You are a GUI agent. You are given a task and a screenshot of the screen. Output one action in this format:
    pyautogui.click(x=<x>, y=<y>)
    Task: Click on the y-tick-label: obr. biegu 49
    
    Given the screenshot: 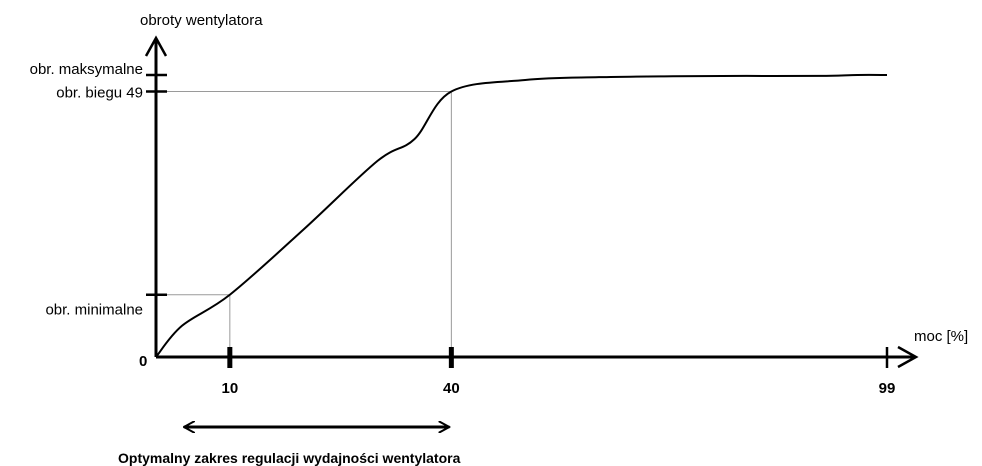 What is the action you would take?
    pyautogui.click(x=99, y=92)
    